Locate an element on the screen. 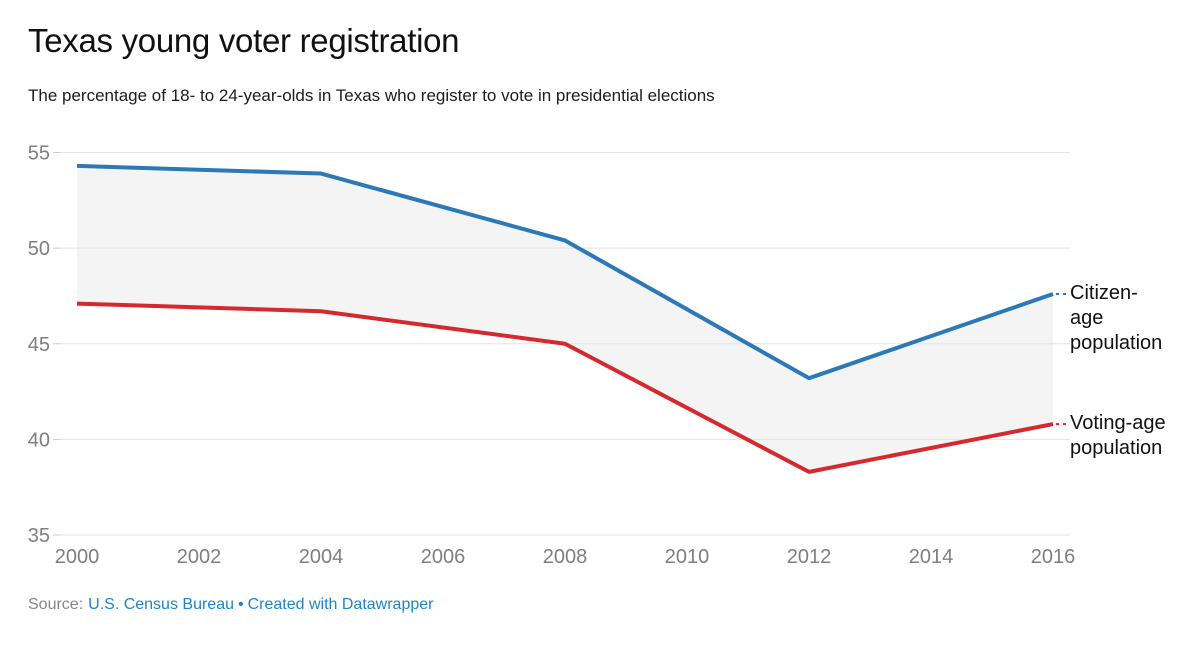  y-axis-tick-label: 35 is located at coordinates (39, 536).